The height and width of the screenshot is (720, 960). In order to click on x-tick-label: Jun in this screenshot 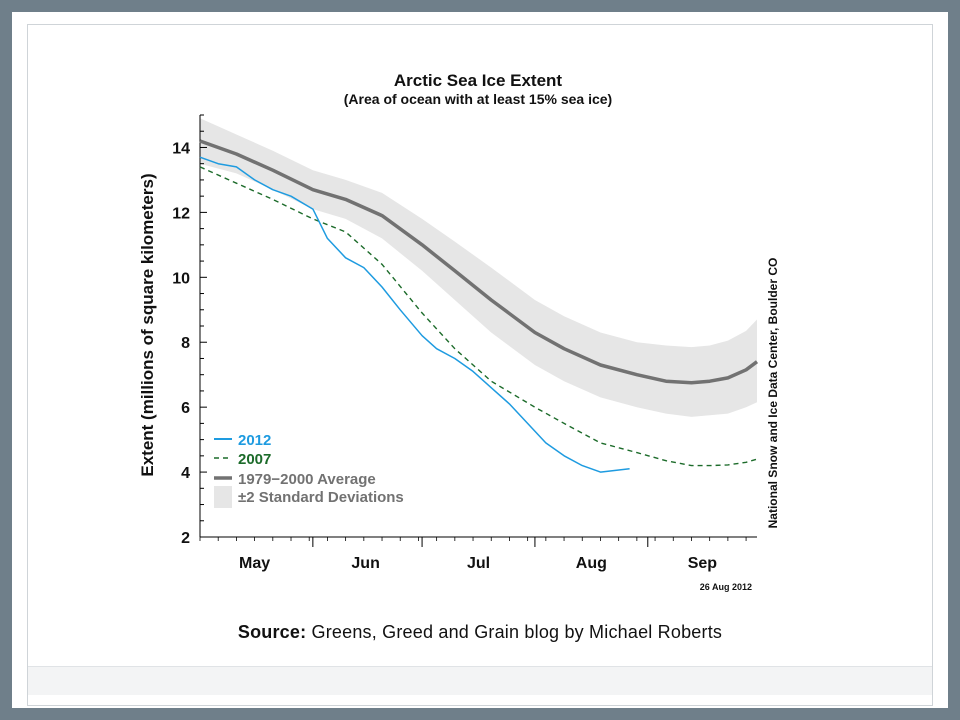, I will do `click(365, 563)`.